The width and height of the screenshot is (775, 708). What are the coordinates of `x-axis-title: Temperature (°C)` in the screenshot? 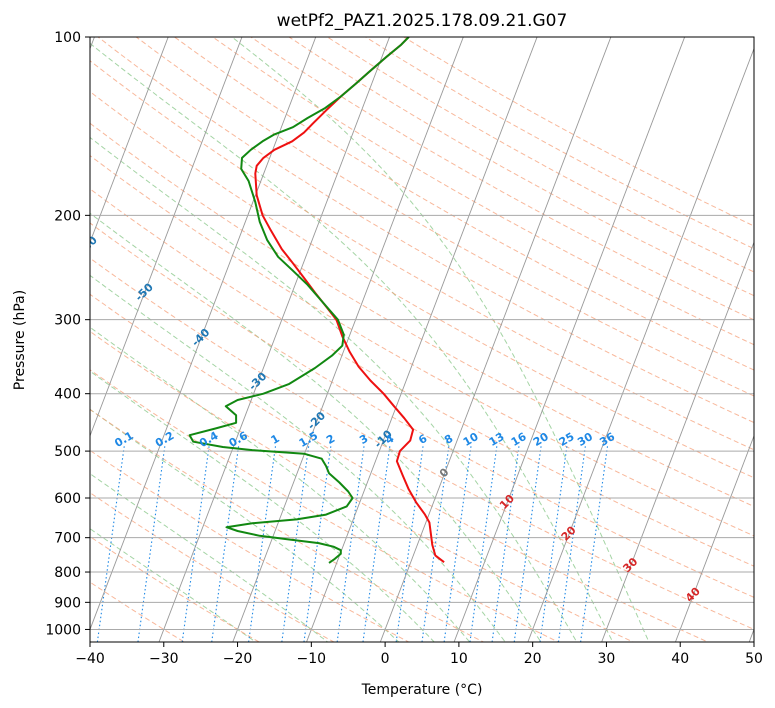 It's located at (422, 690).